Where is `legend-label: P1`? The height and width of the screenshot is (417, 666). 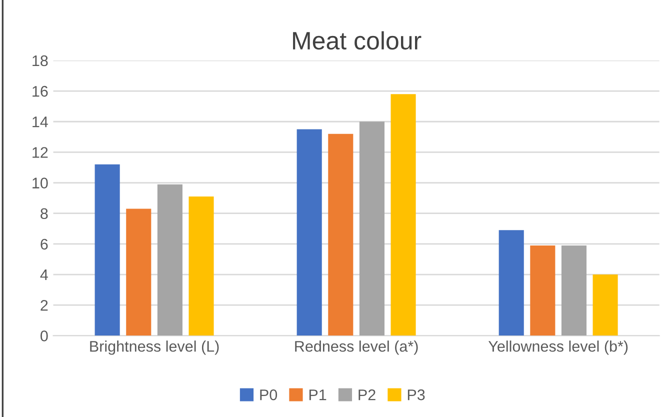 legend-label: P1 is located at coordinates (317, 395).